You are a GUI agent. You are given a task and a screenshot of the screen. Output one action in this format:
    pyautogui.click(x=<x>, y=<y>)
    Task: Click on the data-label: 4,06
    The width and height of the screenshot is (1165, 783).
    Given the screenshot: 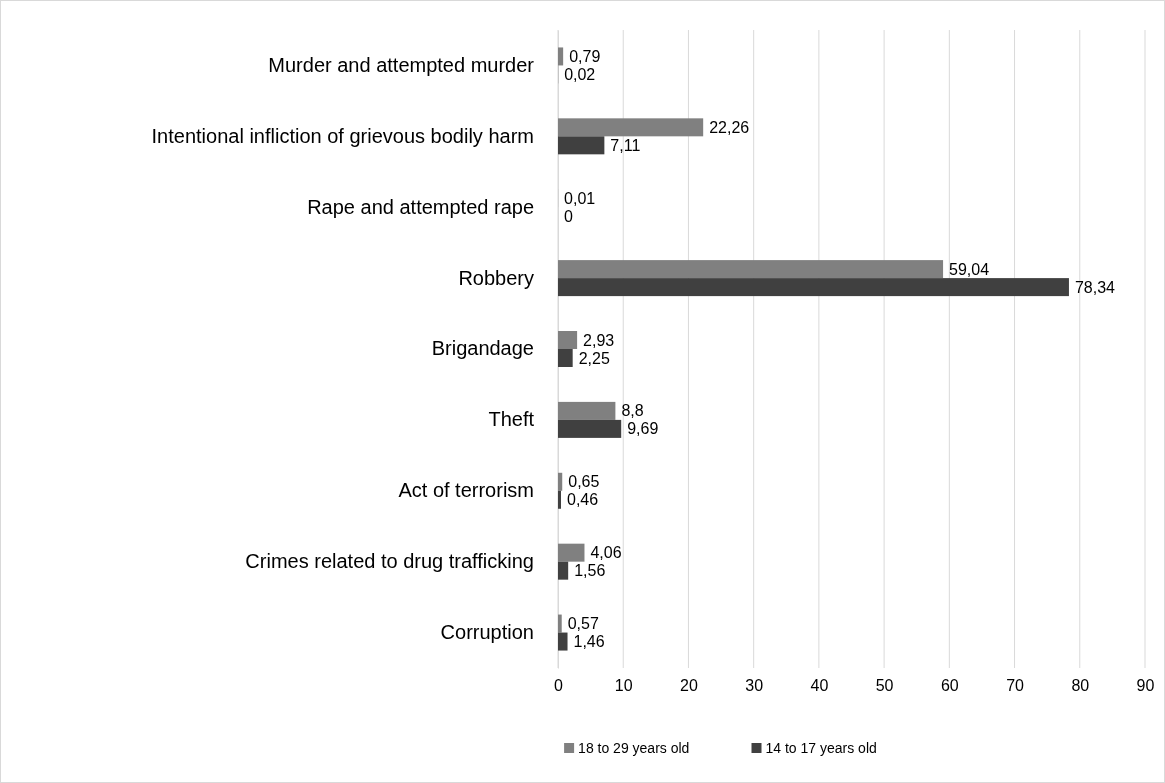 What is the action you would take?
    pyautogui.click(x=606, y=553)
    